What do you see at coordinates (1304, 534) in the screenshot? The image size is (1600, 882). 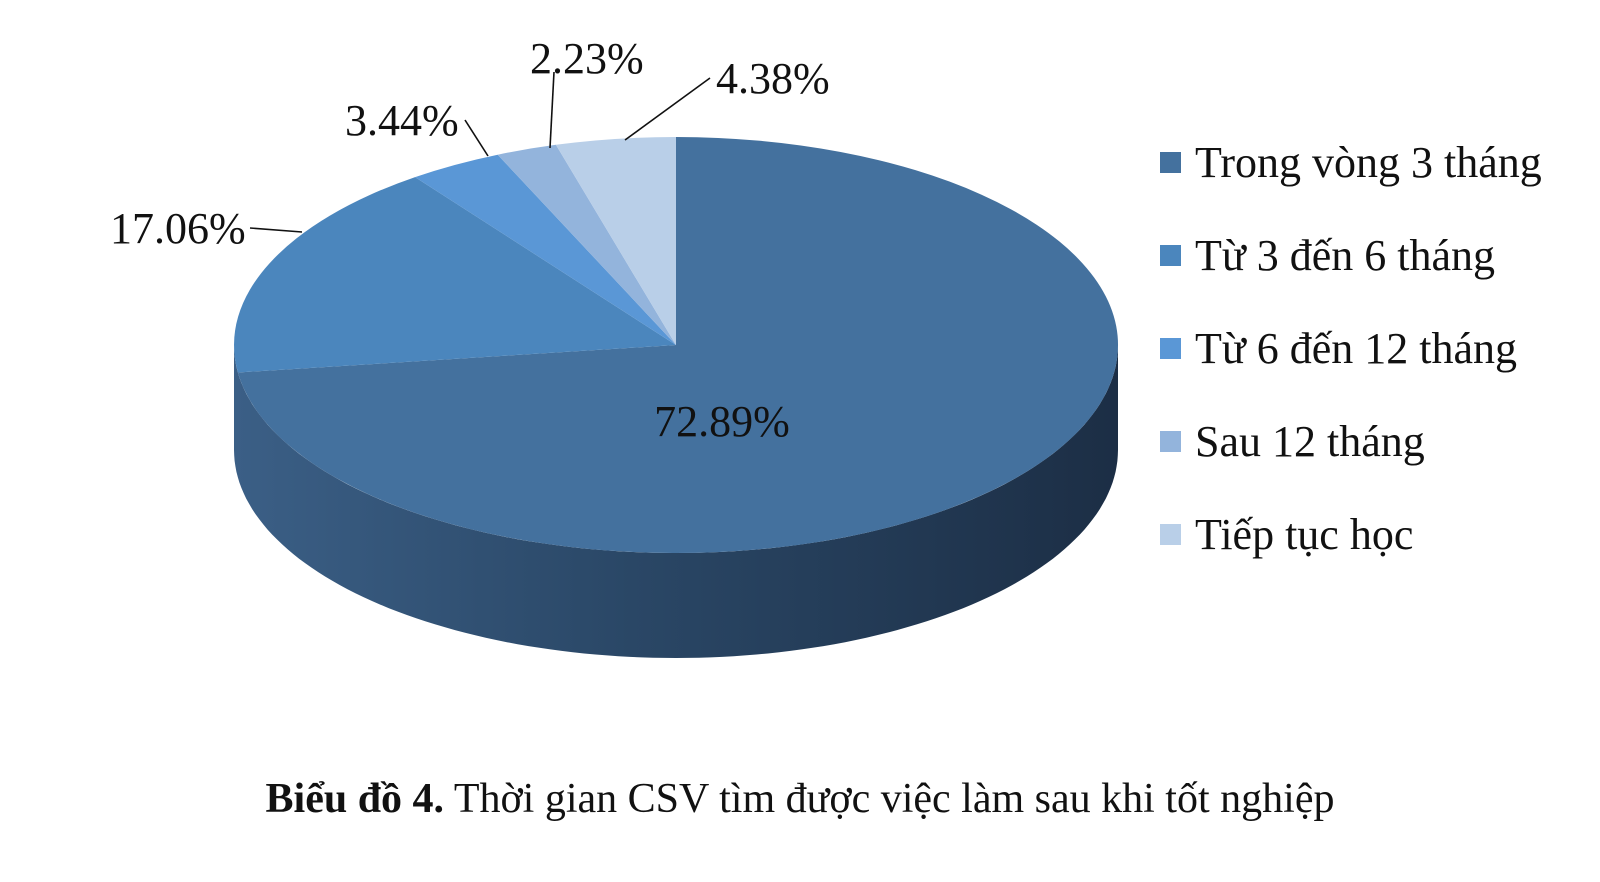 I see `legend-label: Tiếp tục học` at bounding box center [1304, 534].